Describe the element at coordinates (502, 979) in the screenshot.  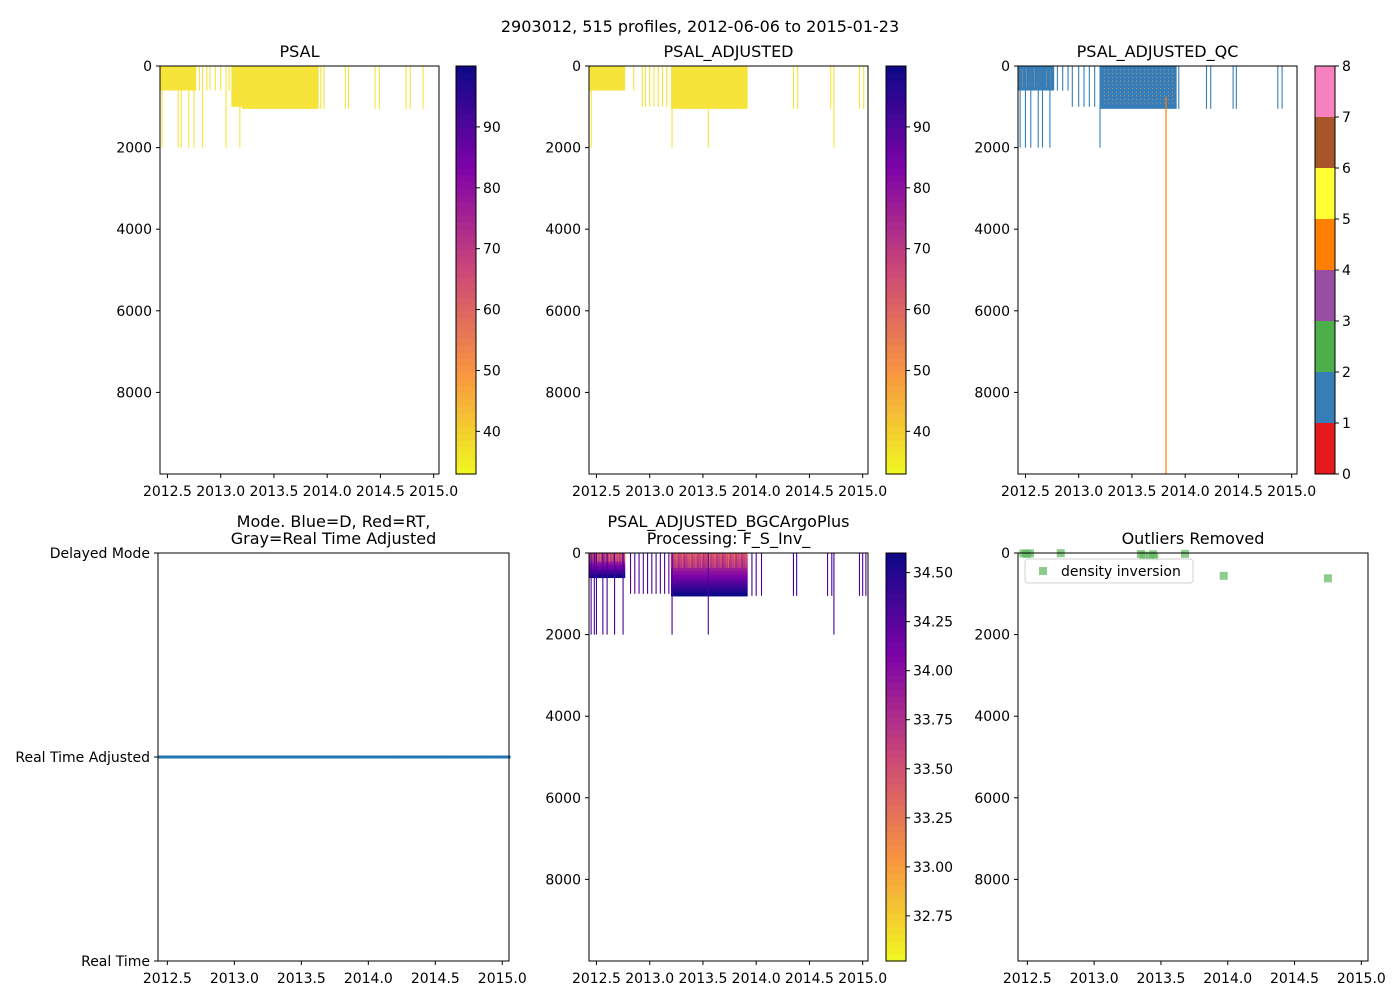
I see `x-tick-label: 2015.0` at that location.